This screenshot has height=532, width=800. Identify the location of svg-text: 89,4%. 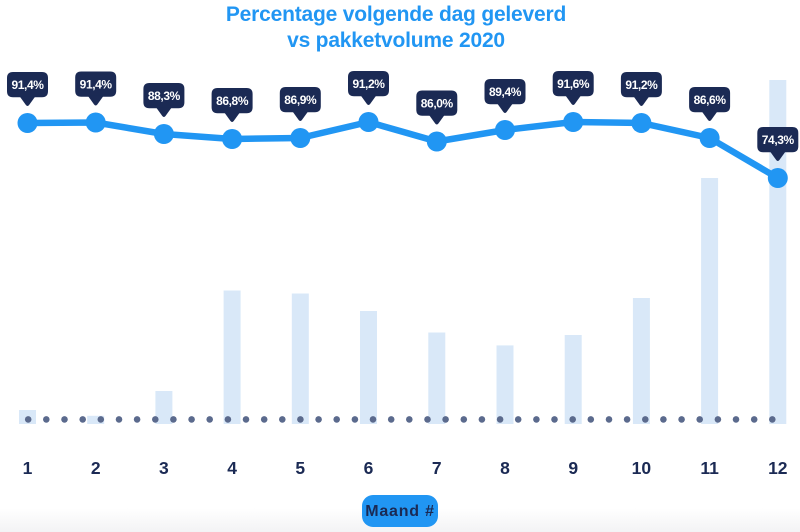
(505, 92).